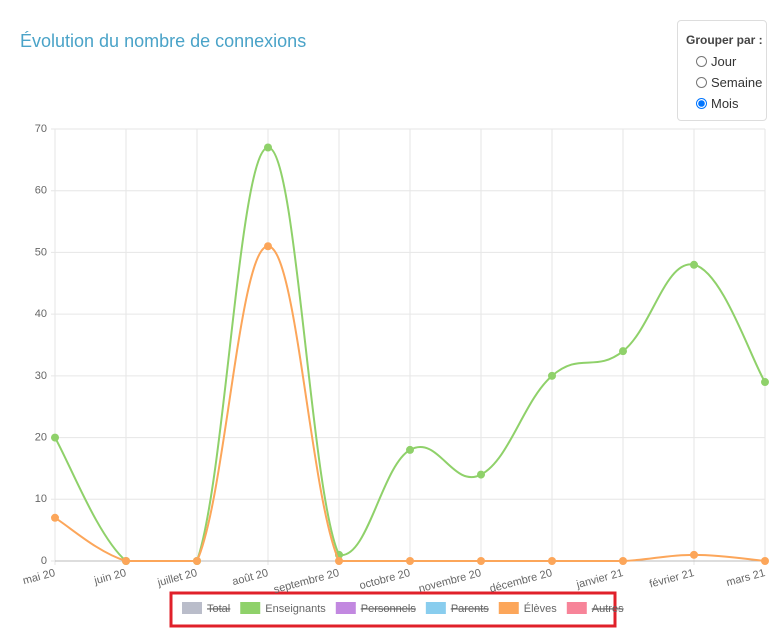  Describe the element at coordinates (295, 609) in the screenshot. I see `legend-label: Enseignants` at that location.